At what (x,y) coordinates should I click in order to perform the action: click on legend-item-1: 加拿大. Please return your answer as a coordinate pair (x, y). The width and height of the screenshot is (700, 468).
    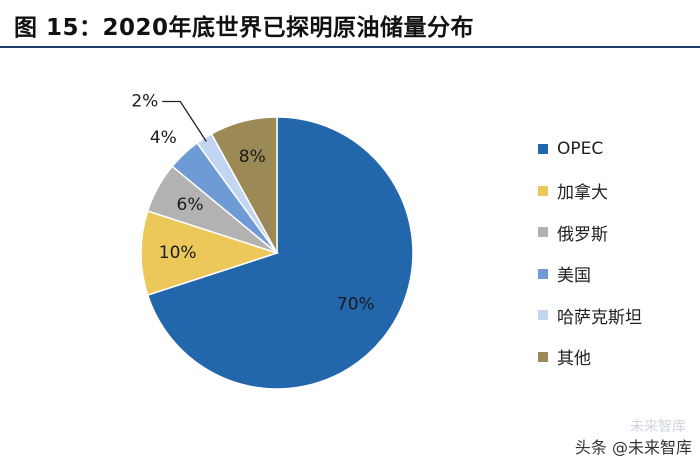
    Looking at the image, I should click on (590, 191).